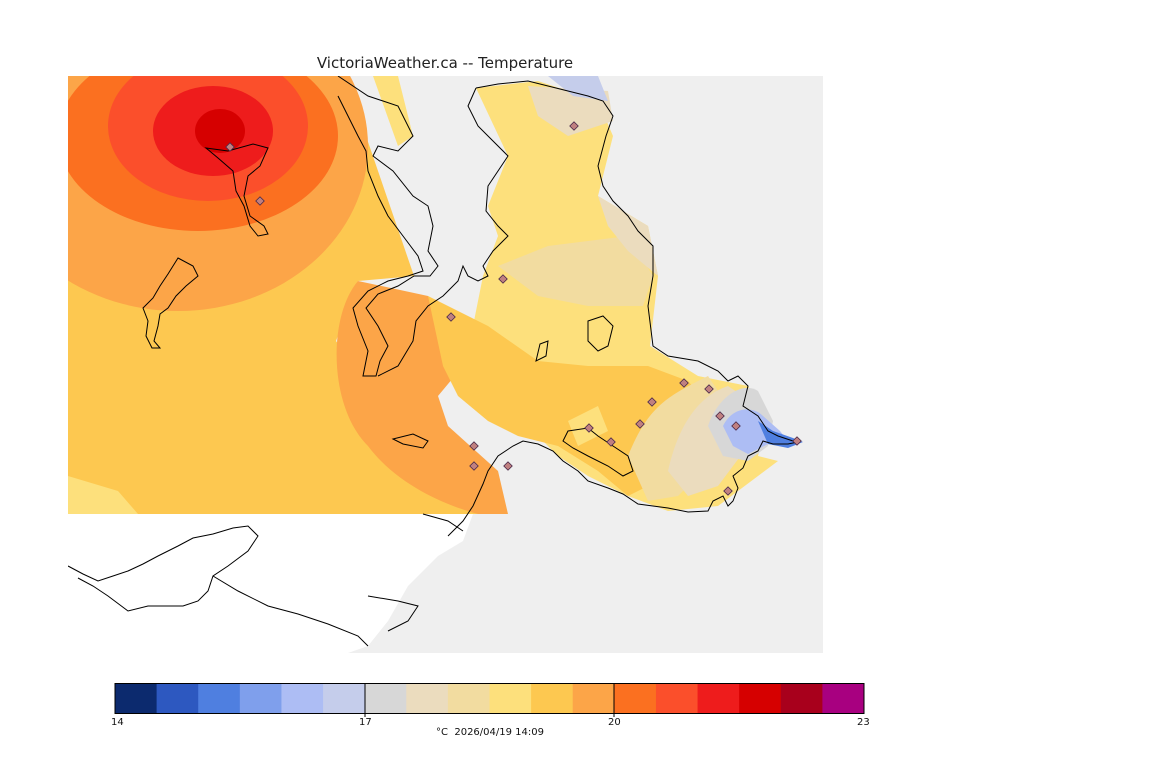 This screenshot has width=1152, height=768. Describe the element at coordinates (445, 63) in the screenshot. I see `map-title: VictoriaWeather.ca -- Temperature` at that location.